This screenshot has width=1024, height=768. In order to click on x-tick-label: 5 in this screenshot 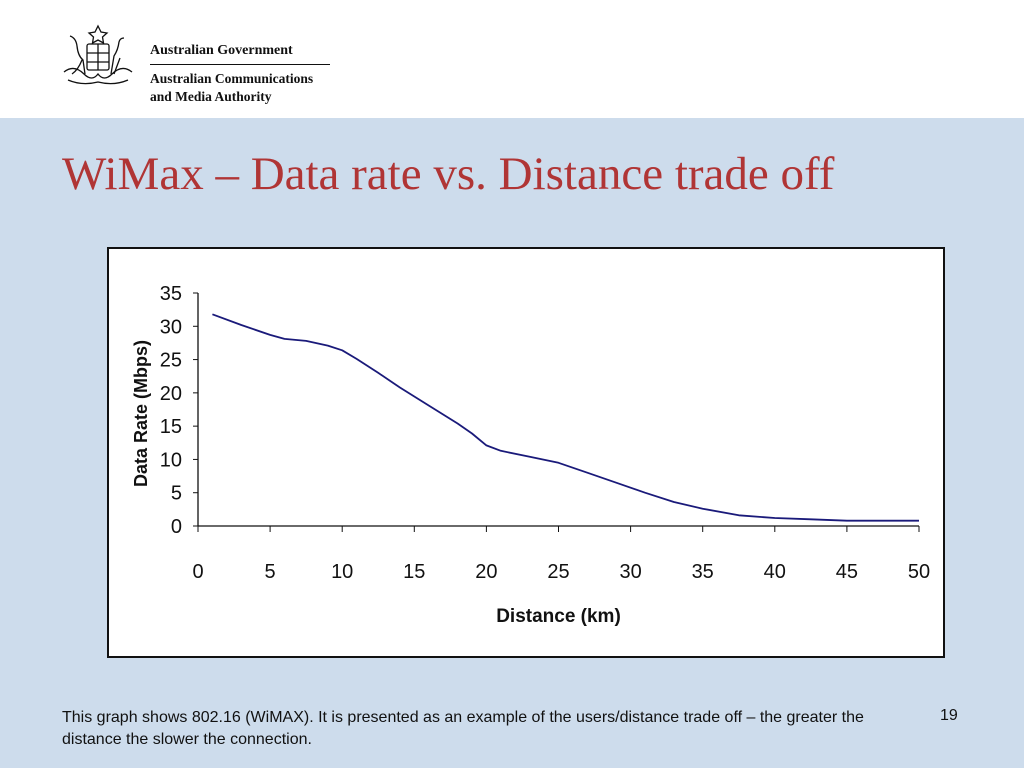, I will do `click(270, 572)`.